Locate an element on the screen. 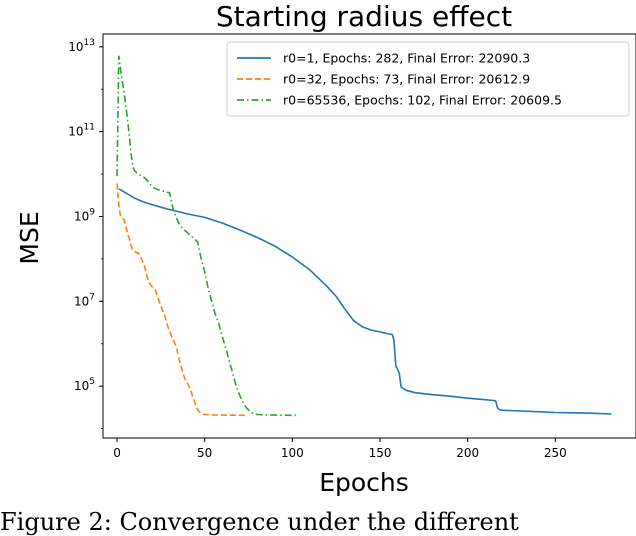 Image resolution: width=636 pixels, height=536 pixels. chart-title: Starting radius effect is located at coordinates (364, 16).